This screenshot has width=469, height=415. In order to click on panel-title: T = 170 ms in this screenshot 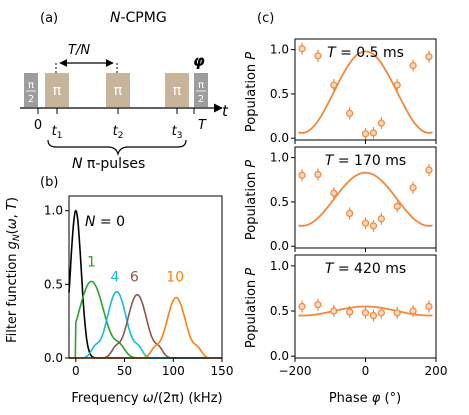, I will do `click(365, 161)`.